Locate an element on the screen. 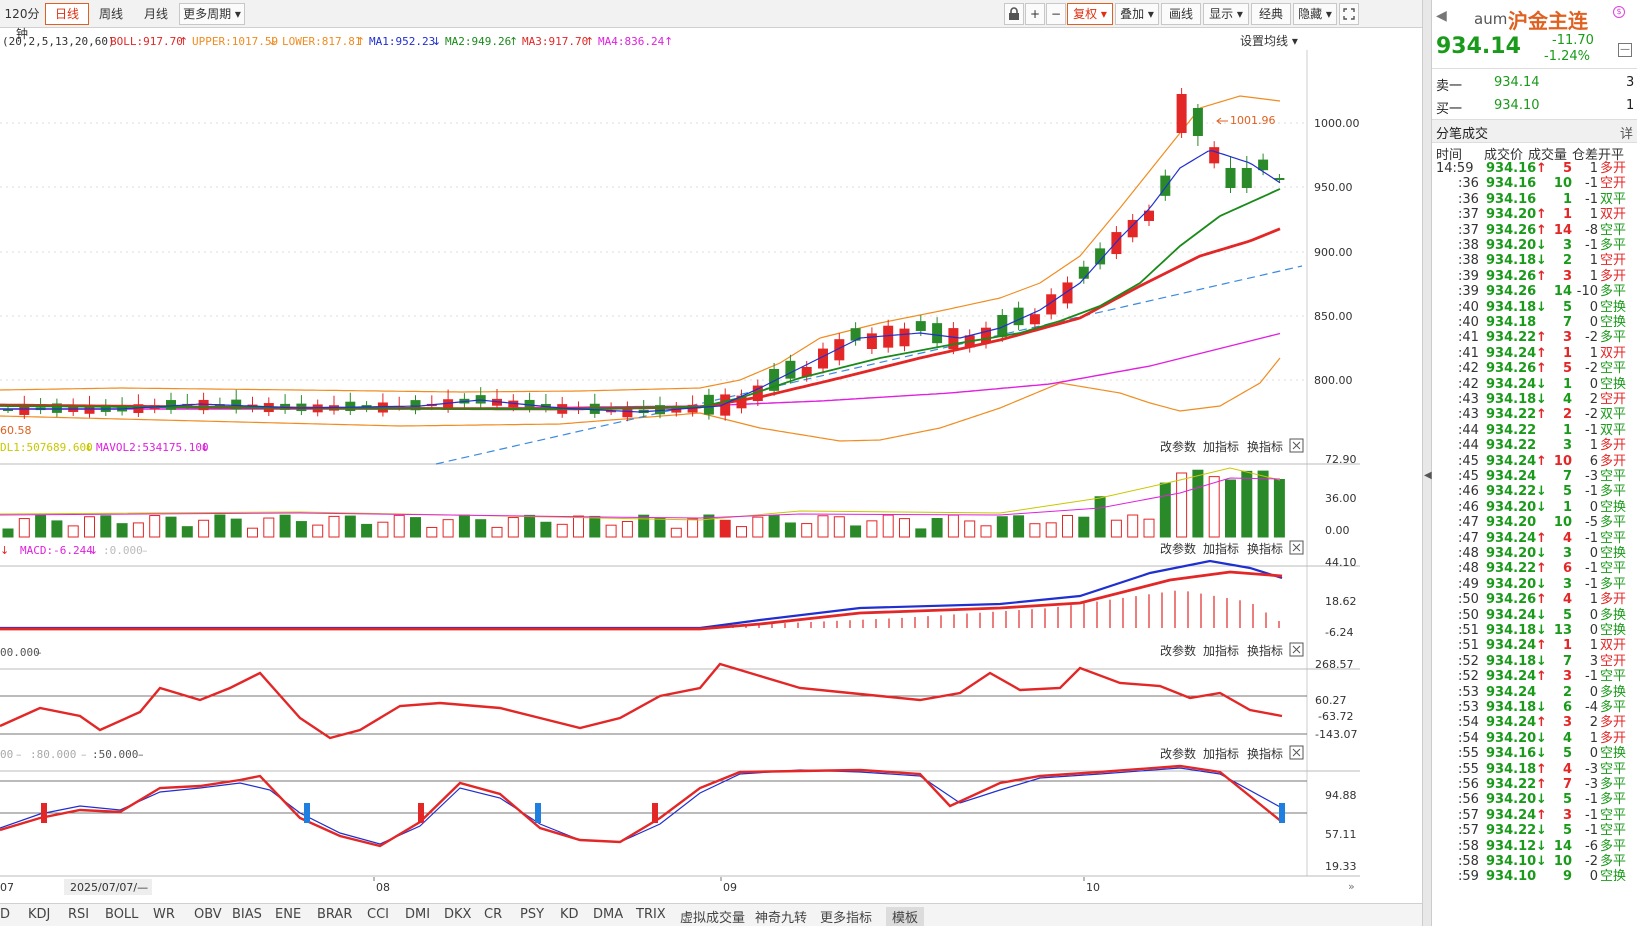 This screenshot has width=1637, height=926. panel-splitter: ◀ is located at coordinates (1427, 463).